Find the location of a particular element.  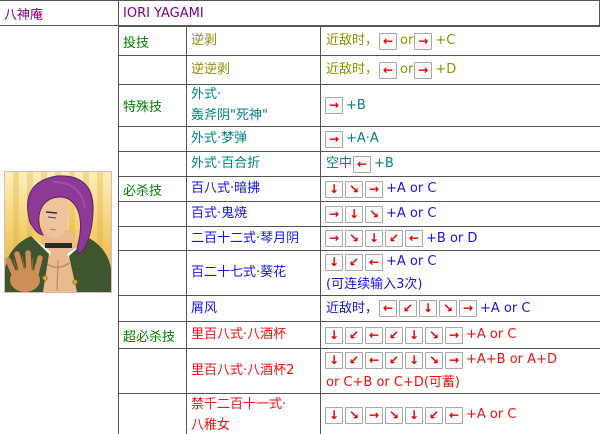

command-line: (可连续输入3次) is located at coordinates (461, 285).